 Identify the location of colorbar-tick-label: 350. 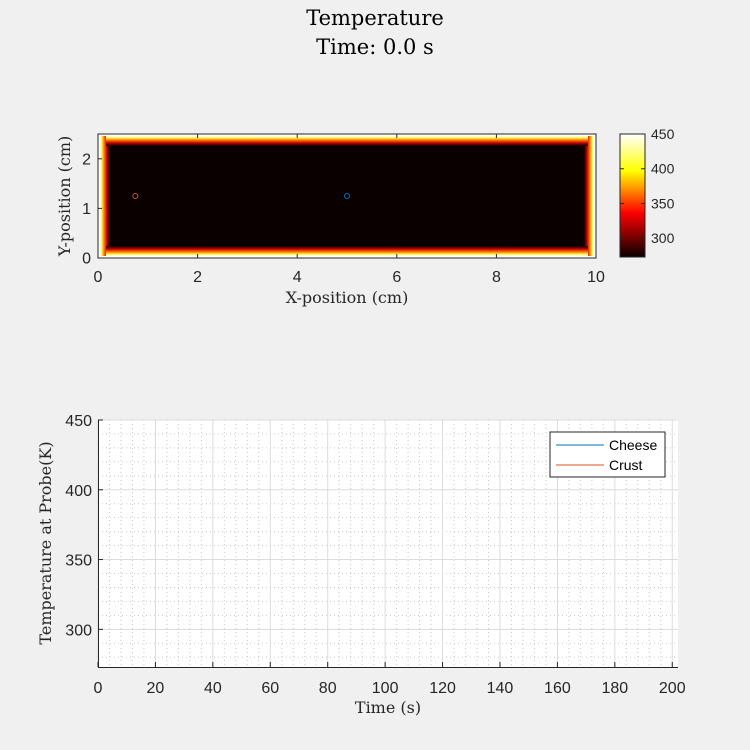
(663, 203).